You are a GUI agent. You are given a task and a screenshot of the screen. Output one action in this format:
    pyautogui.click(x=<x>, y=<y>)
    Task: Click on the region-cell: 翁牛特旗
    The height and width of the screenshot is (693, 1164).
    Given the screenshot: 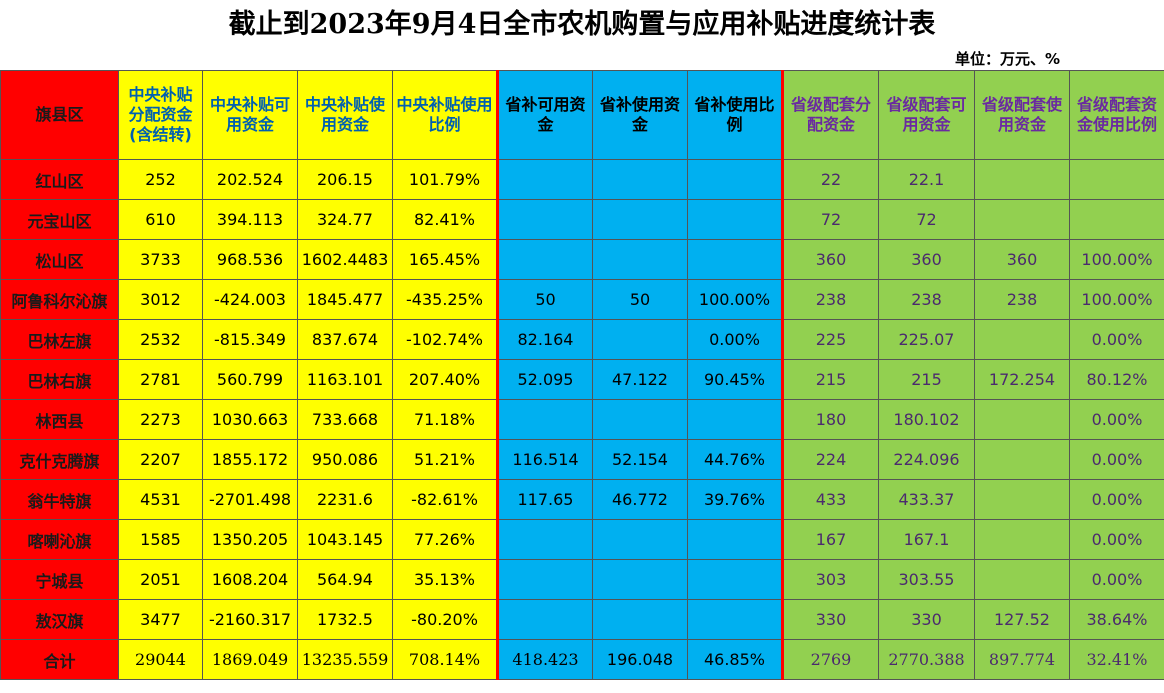 What is the action you would take?
    pyautogui.click(x=59, y=499)
    